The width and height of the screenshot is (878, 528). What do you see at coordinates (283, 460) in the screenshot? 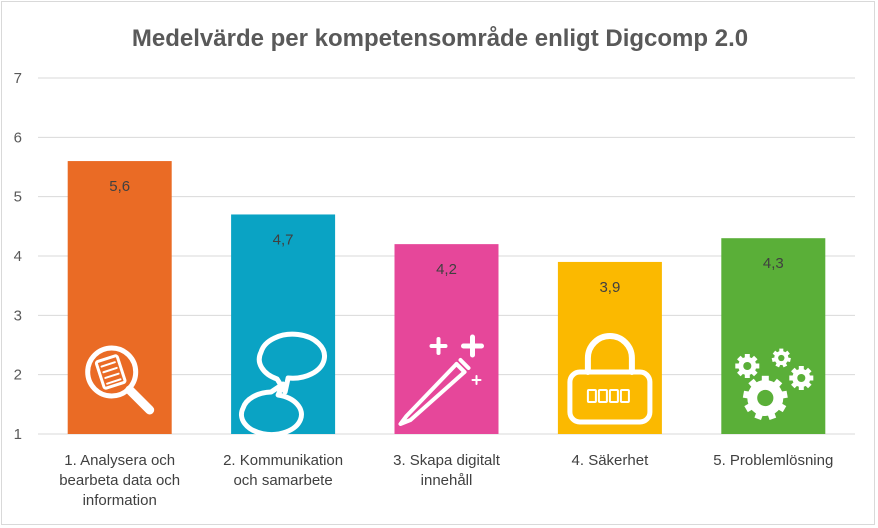
I see `x-tick-label-line: 2. Kommunikation` at bounding box center [283, 460].